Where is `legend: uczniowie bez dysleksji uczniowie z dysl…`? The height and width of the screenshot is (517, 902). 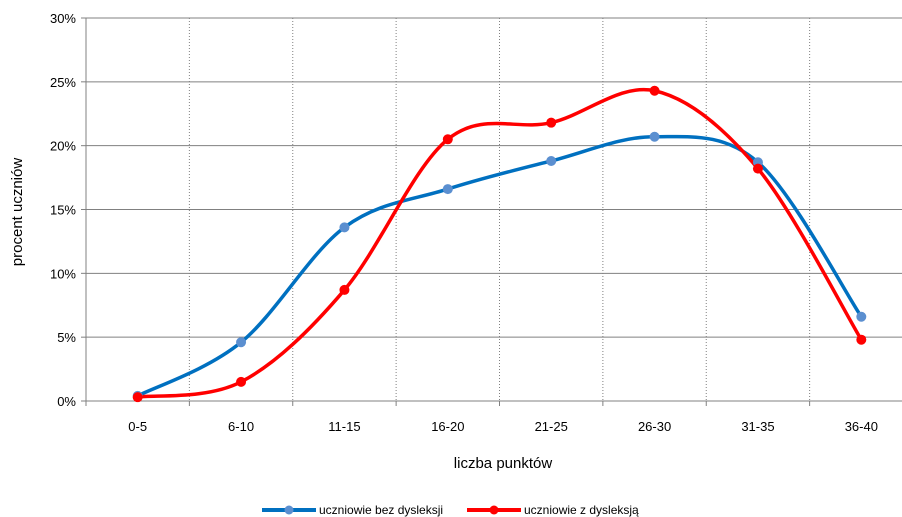 legend: uczniowie bez dysleksji uczniowie z dysl… is located at coordinates (450, 510).